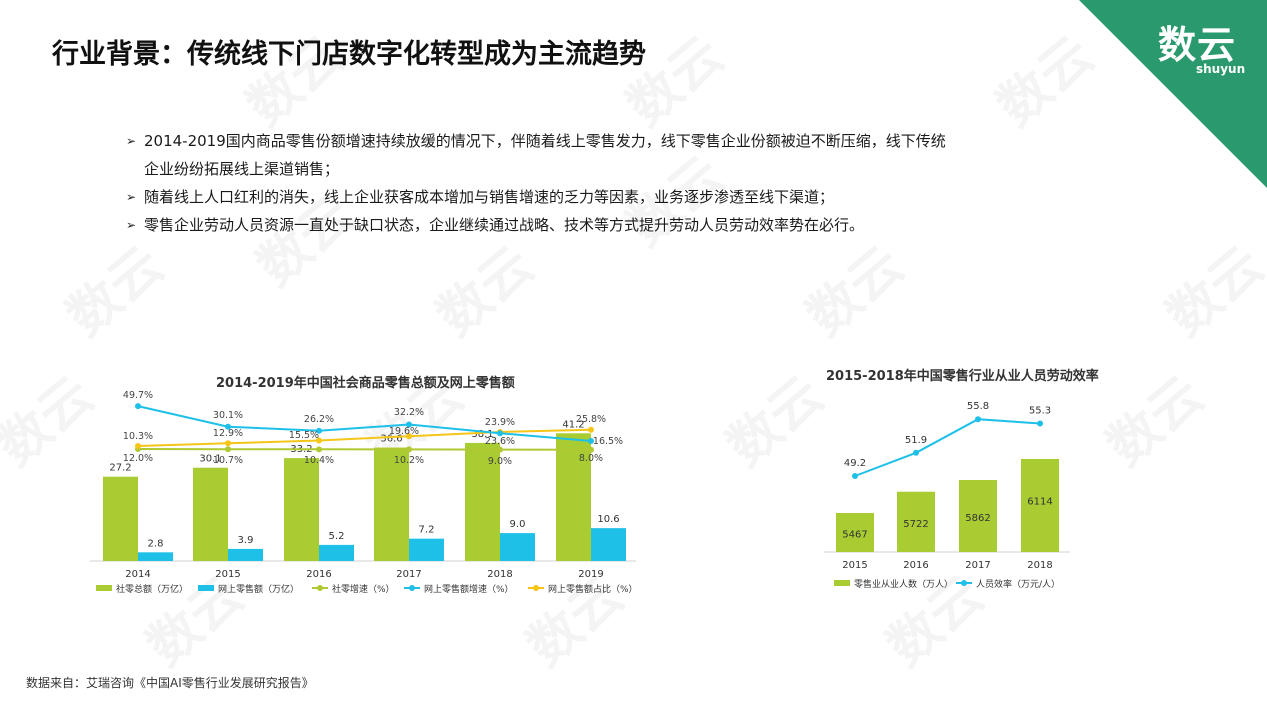 This screenshot has height=710, width=1267. Describe the element at coordinates (903, 584) in the screenshot. I see `chart2-legend-label: 零售业从业人数（万人）` at that location.